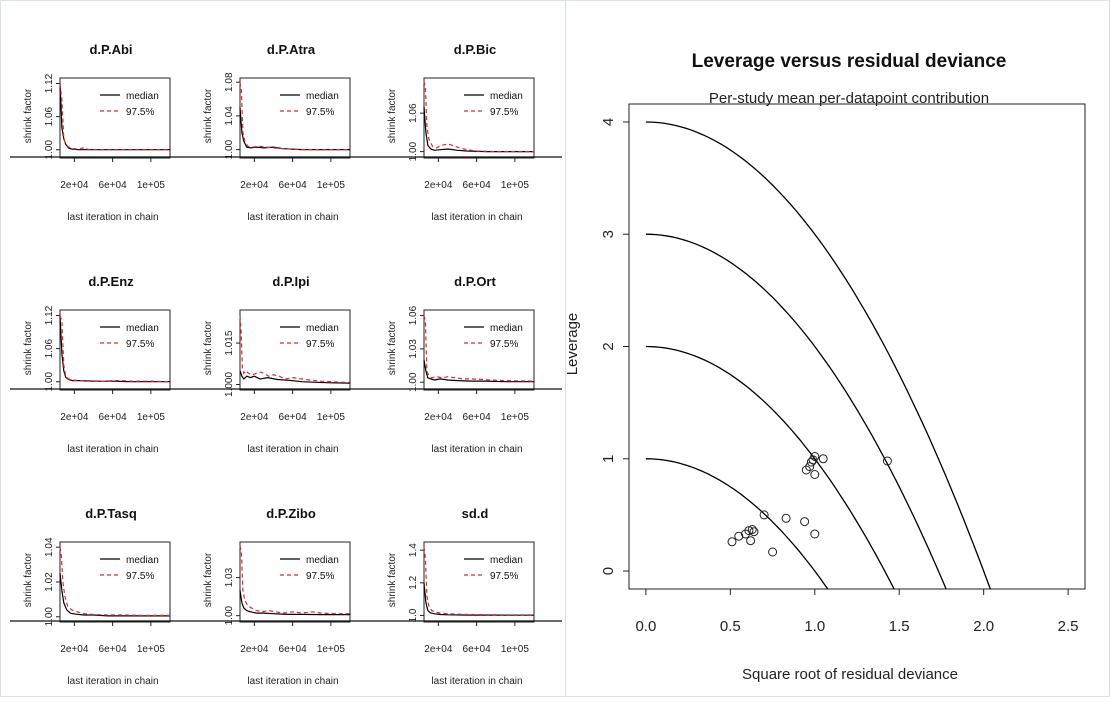 This screenshot has height=702, width=1110. I want to click on x-tick-label: 1.5, so click(899, 626).